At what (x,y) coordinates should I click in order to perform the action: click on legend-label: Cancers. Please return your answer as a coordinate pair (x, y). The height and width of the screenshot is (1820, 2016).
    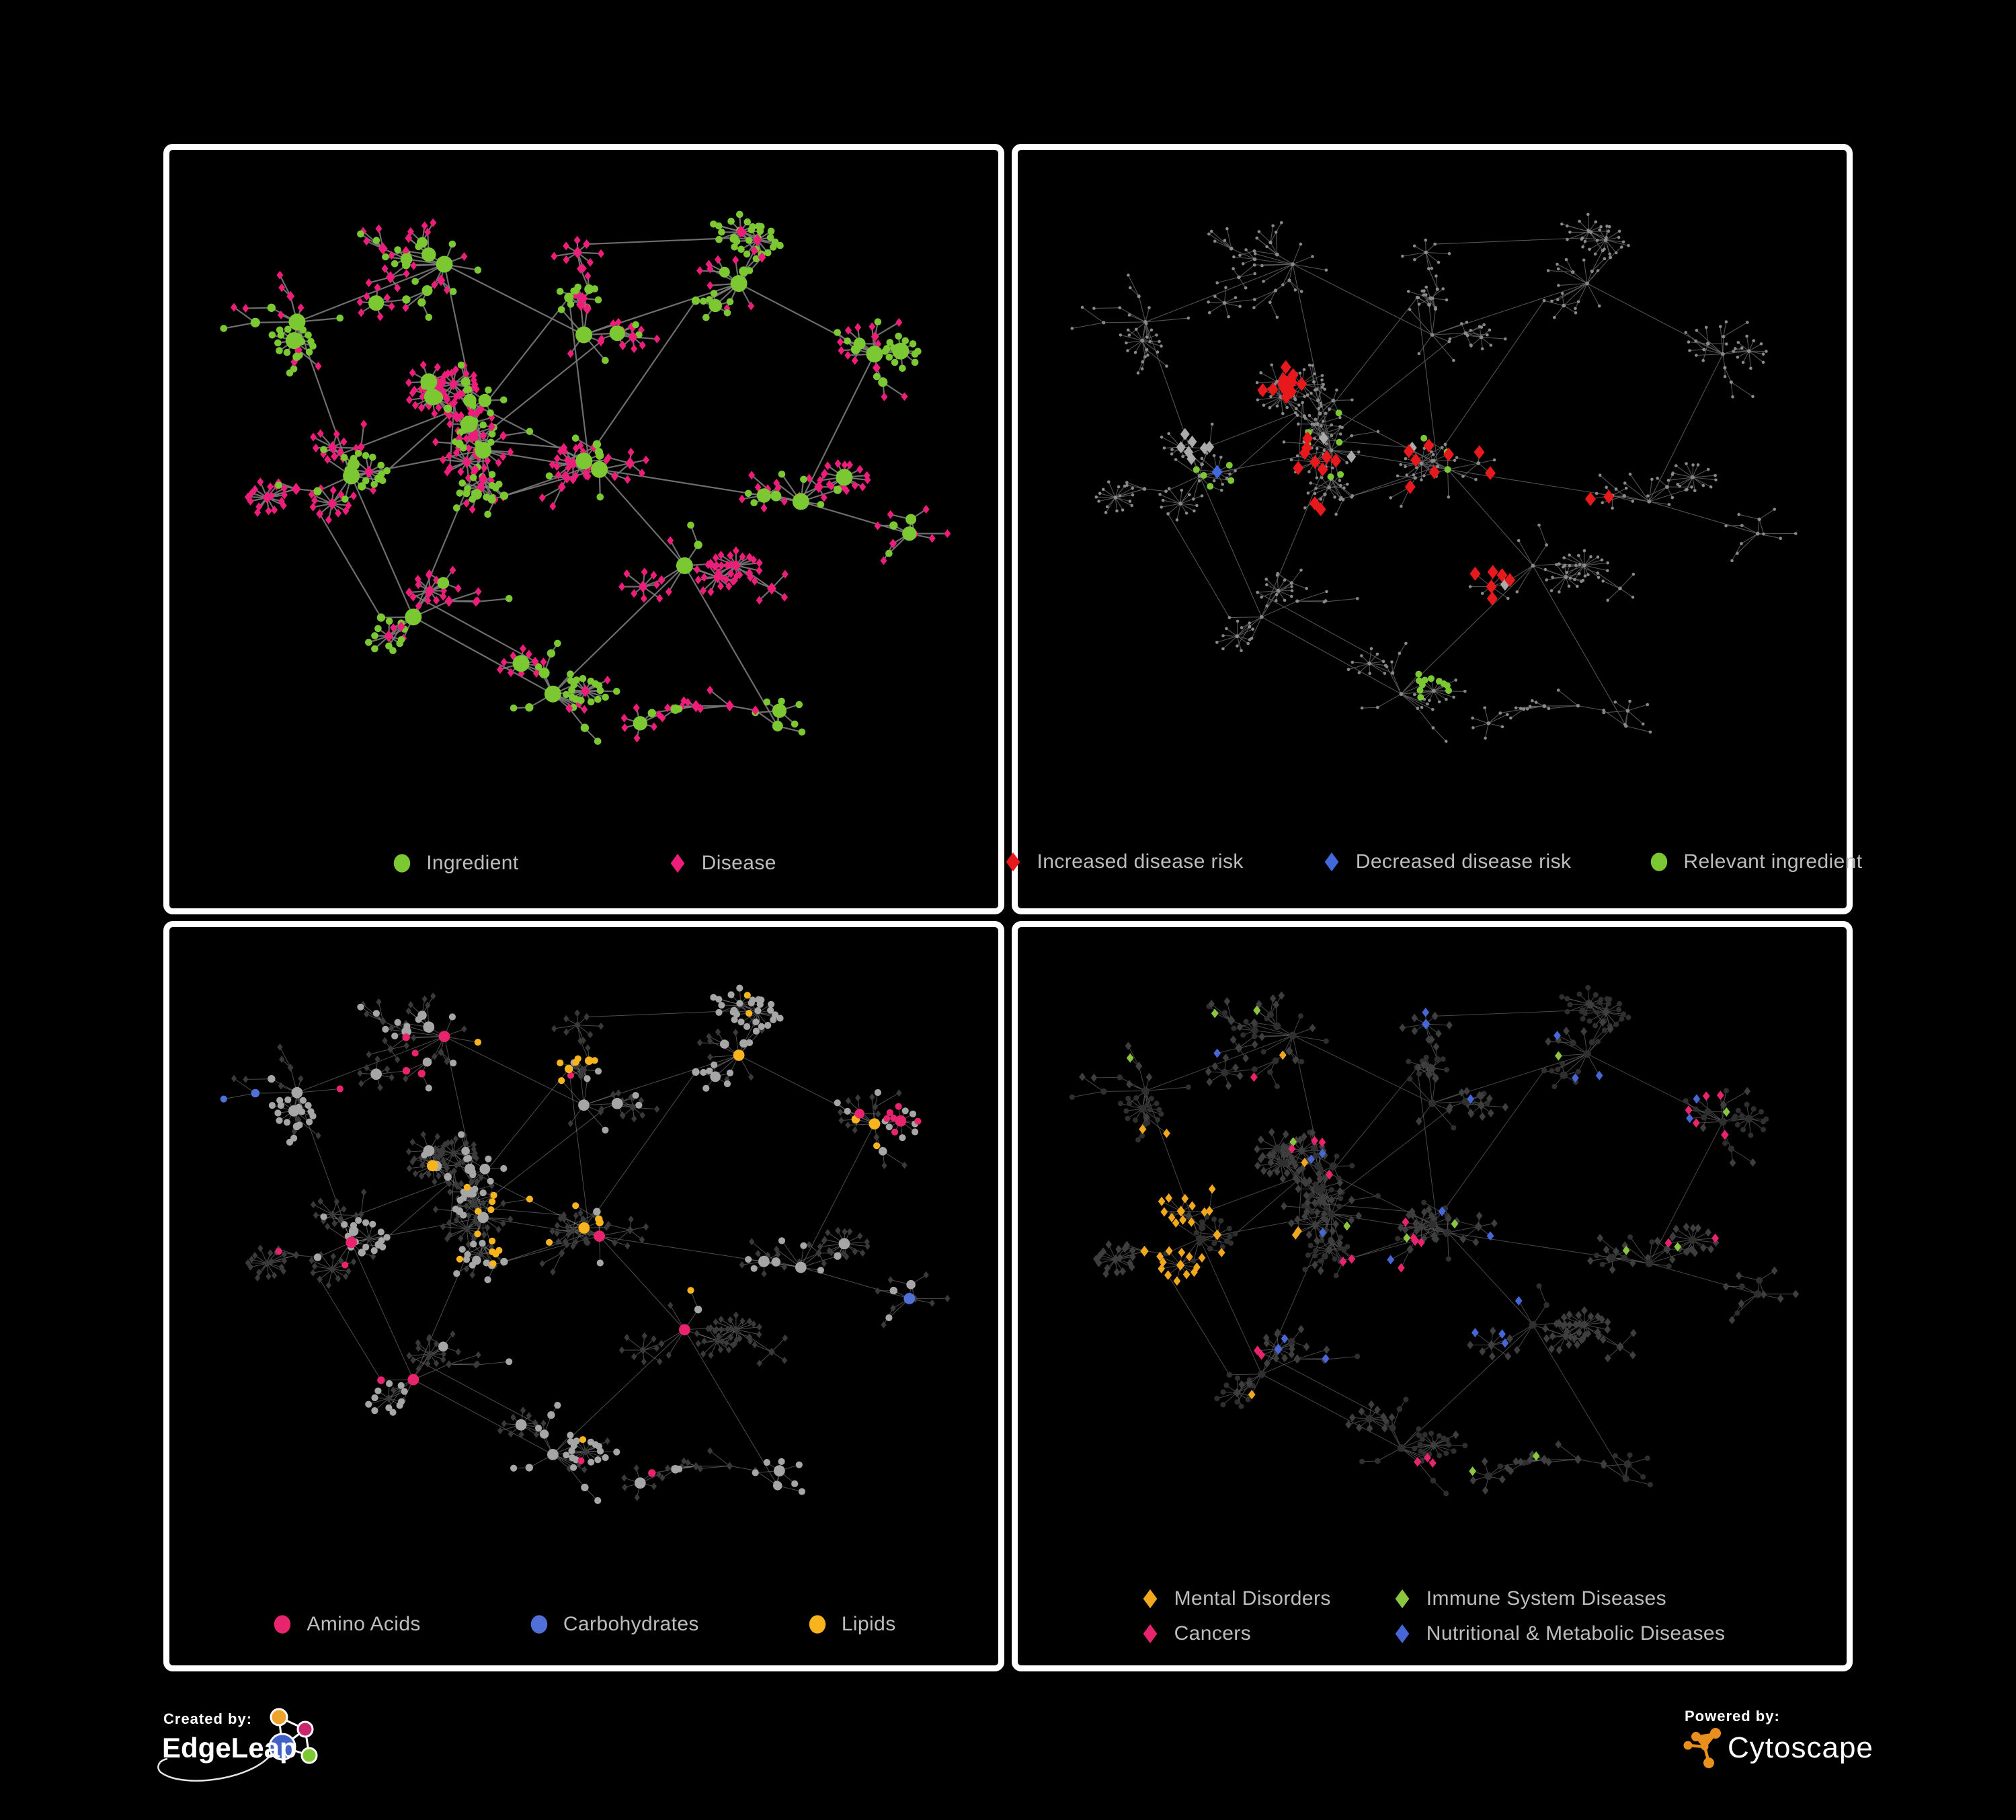
    Looking at the image, I should click on (1213, 1633).